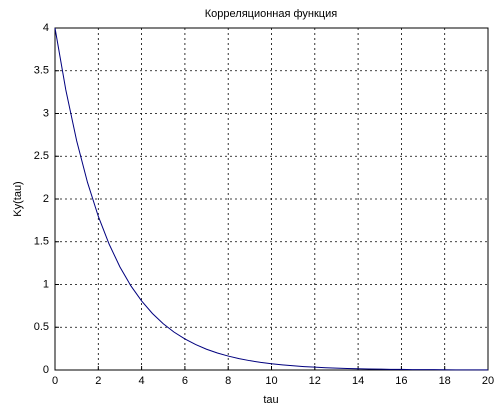 The height and width of the screenshot is (414, 504). What do you see at coordinates (46, 199) in the screenshot?
I see `y-tick-label: 2` at bounding box center [46, 199].